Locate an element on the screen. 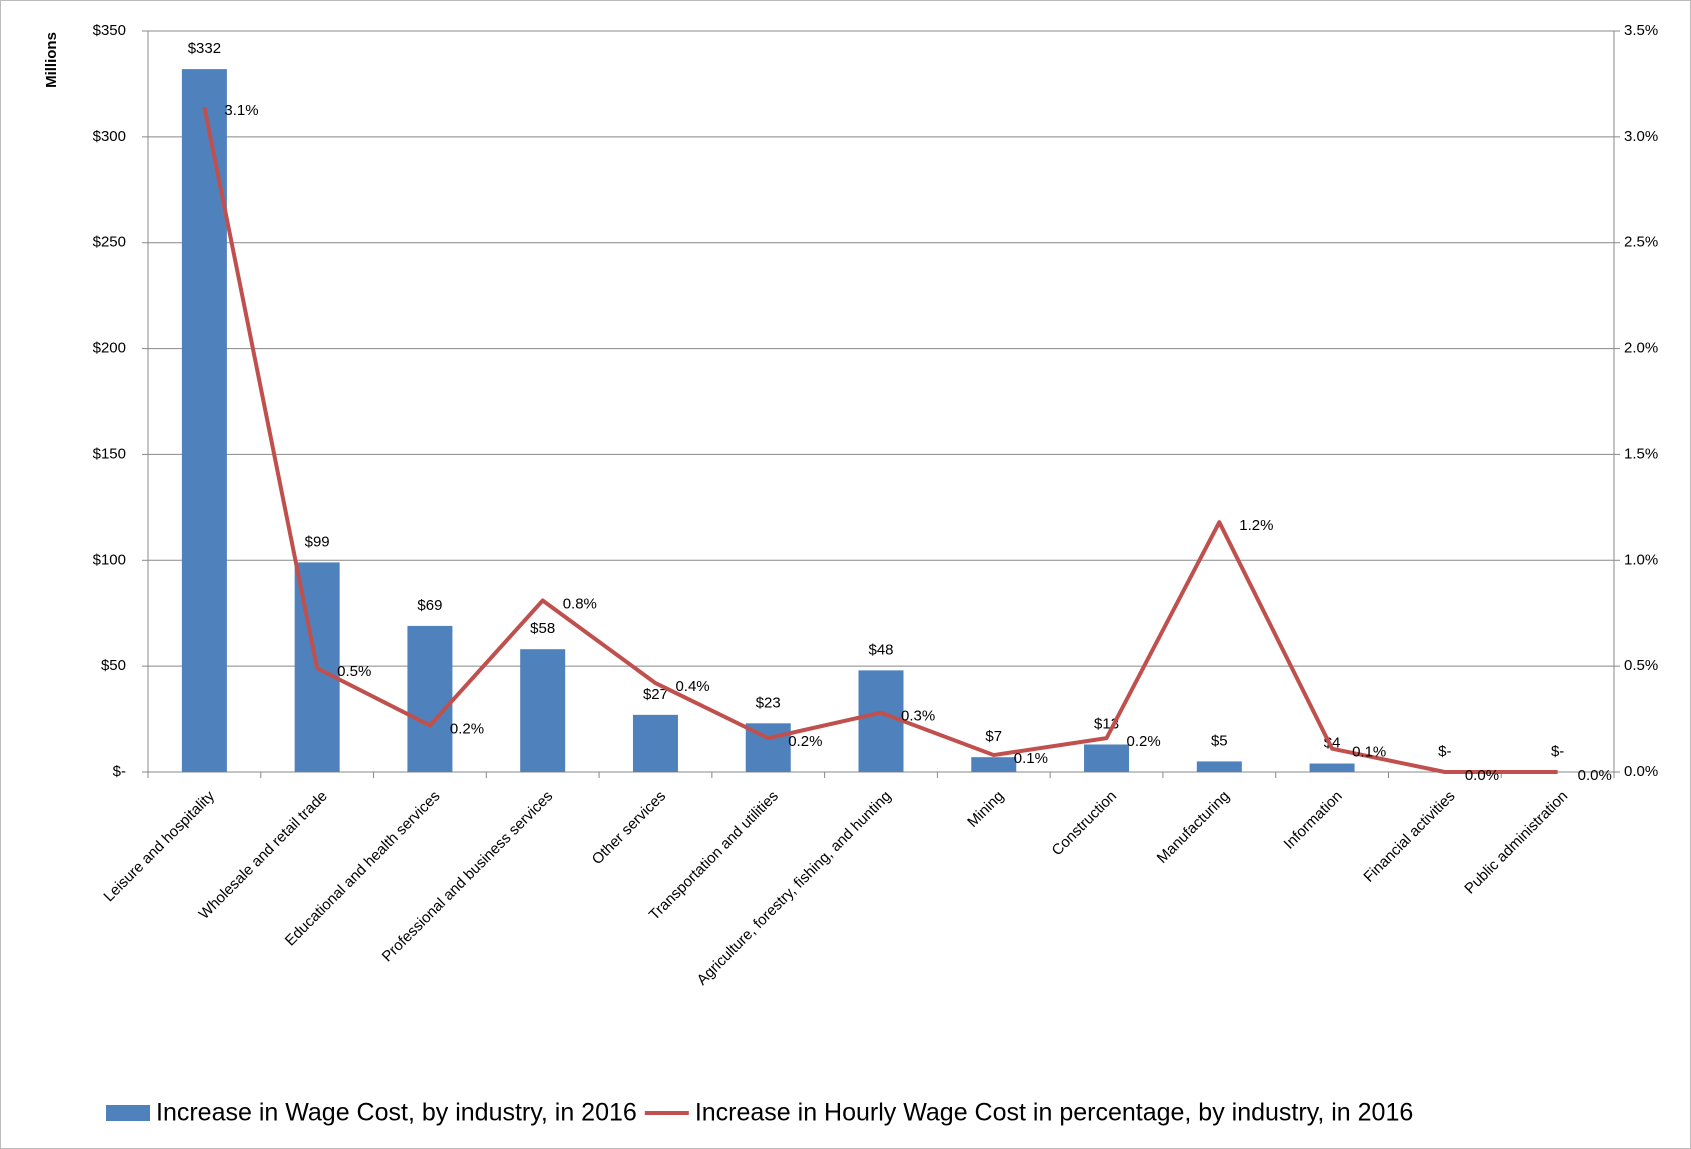  y-tick-label: $150 is located at coordinates (109, 453).